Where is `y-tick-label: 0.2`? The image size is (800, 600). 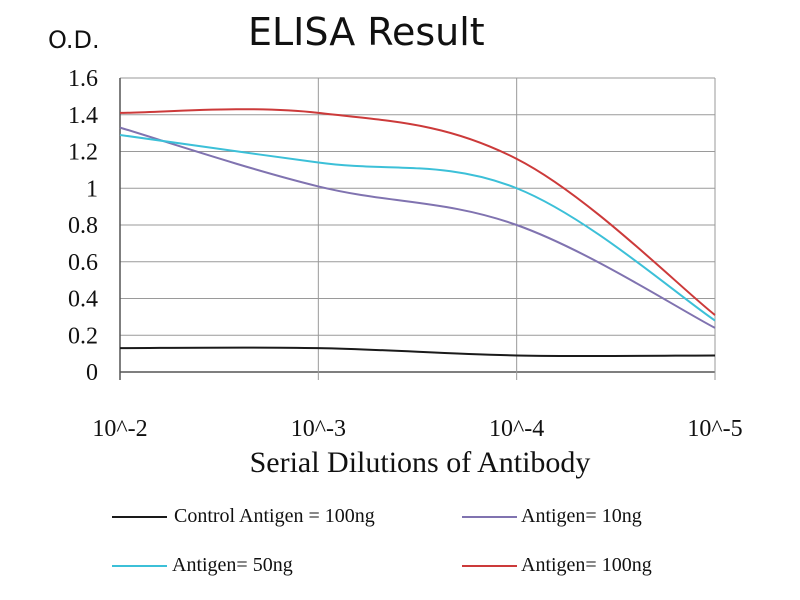 y-tick-label: 0.2 is located at coordinates (83, 336).